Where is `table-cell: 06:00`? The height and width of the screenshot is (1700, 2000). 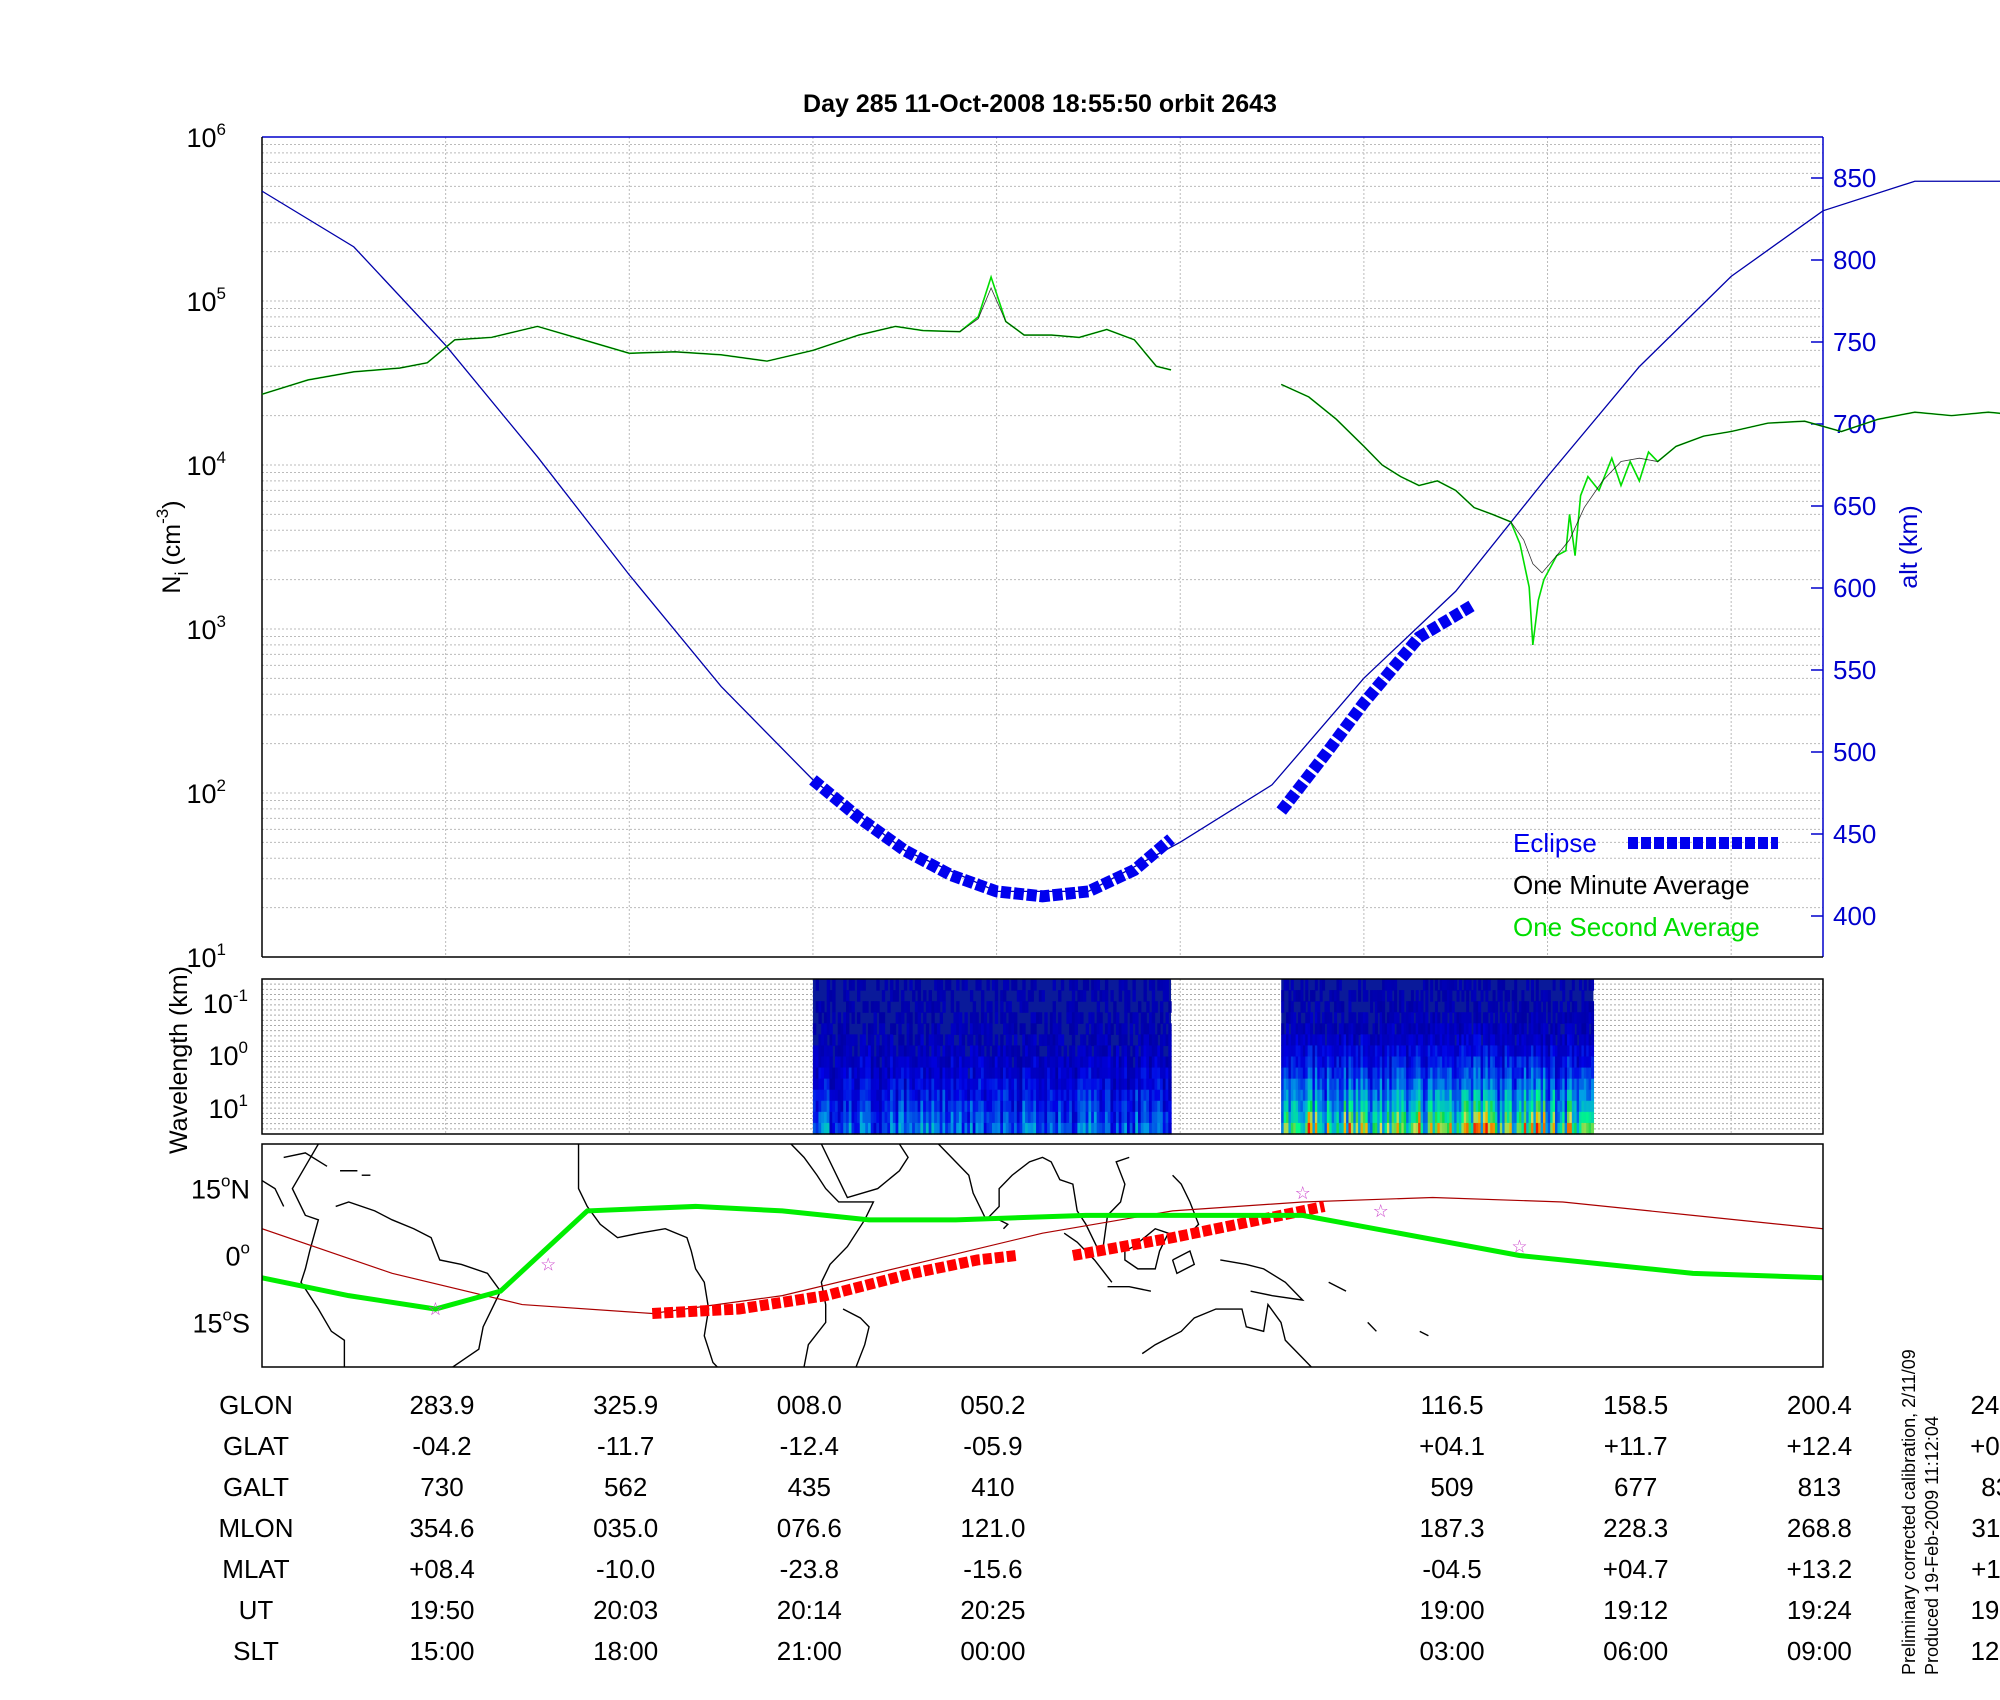 table-cell: 06:00 is located at coordinates (1635, 1651).